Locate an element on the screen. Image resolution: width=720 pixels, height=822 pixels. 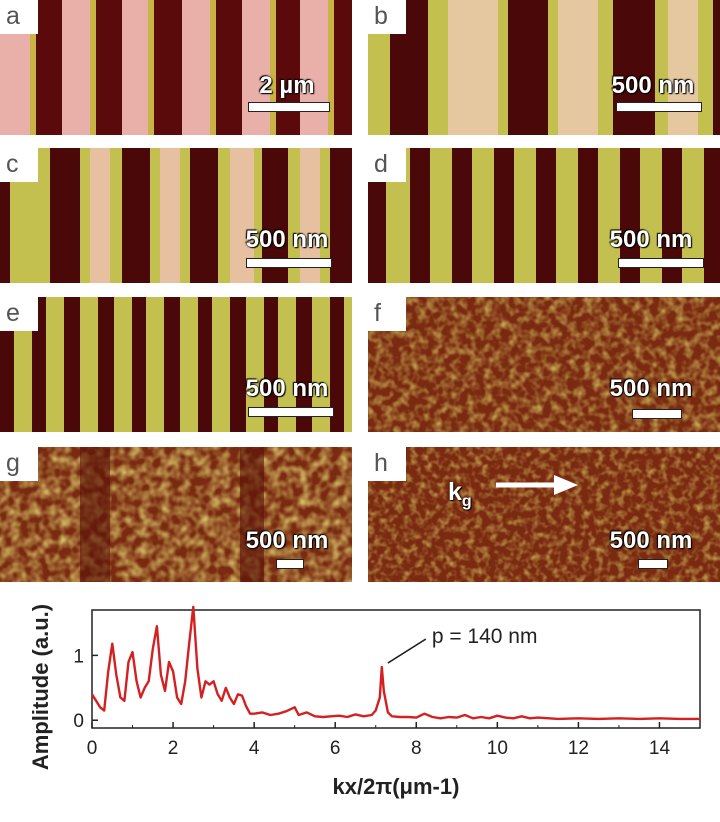
panel-label: c is located at coordinates (19, 165).